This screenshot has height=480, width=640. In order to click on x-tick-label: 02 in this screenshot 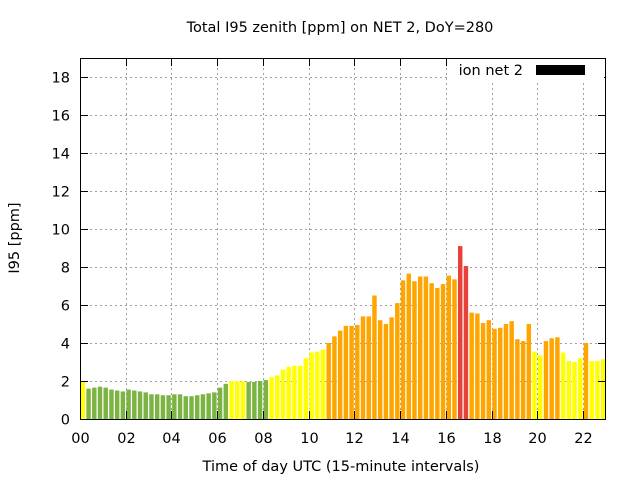, I will do `click(126, 439)`.